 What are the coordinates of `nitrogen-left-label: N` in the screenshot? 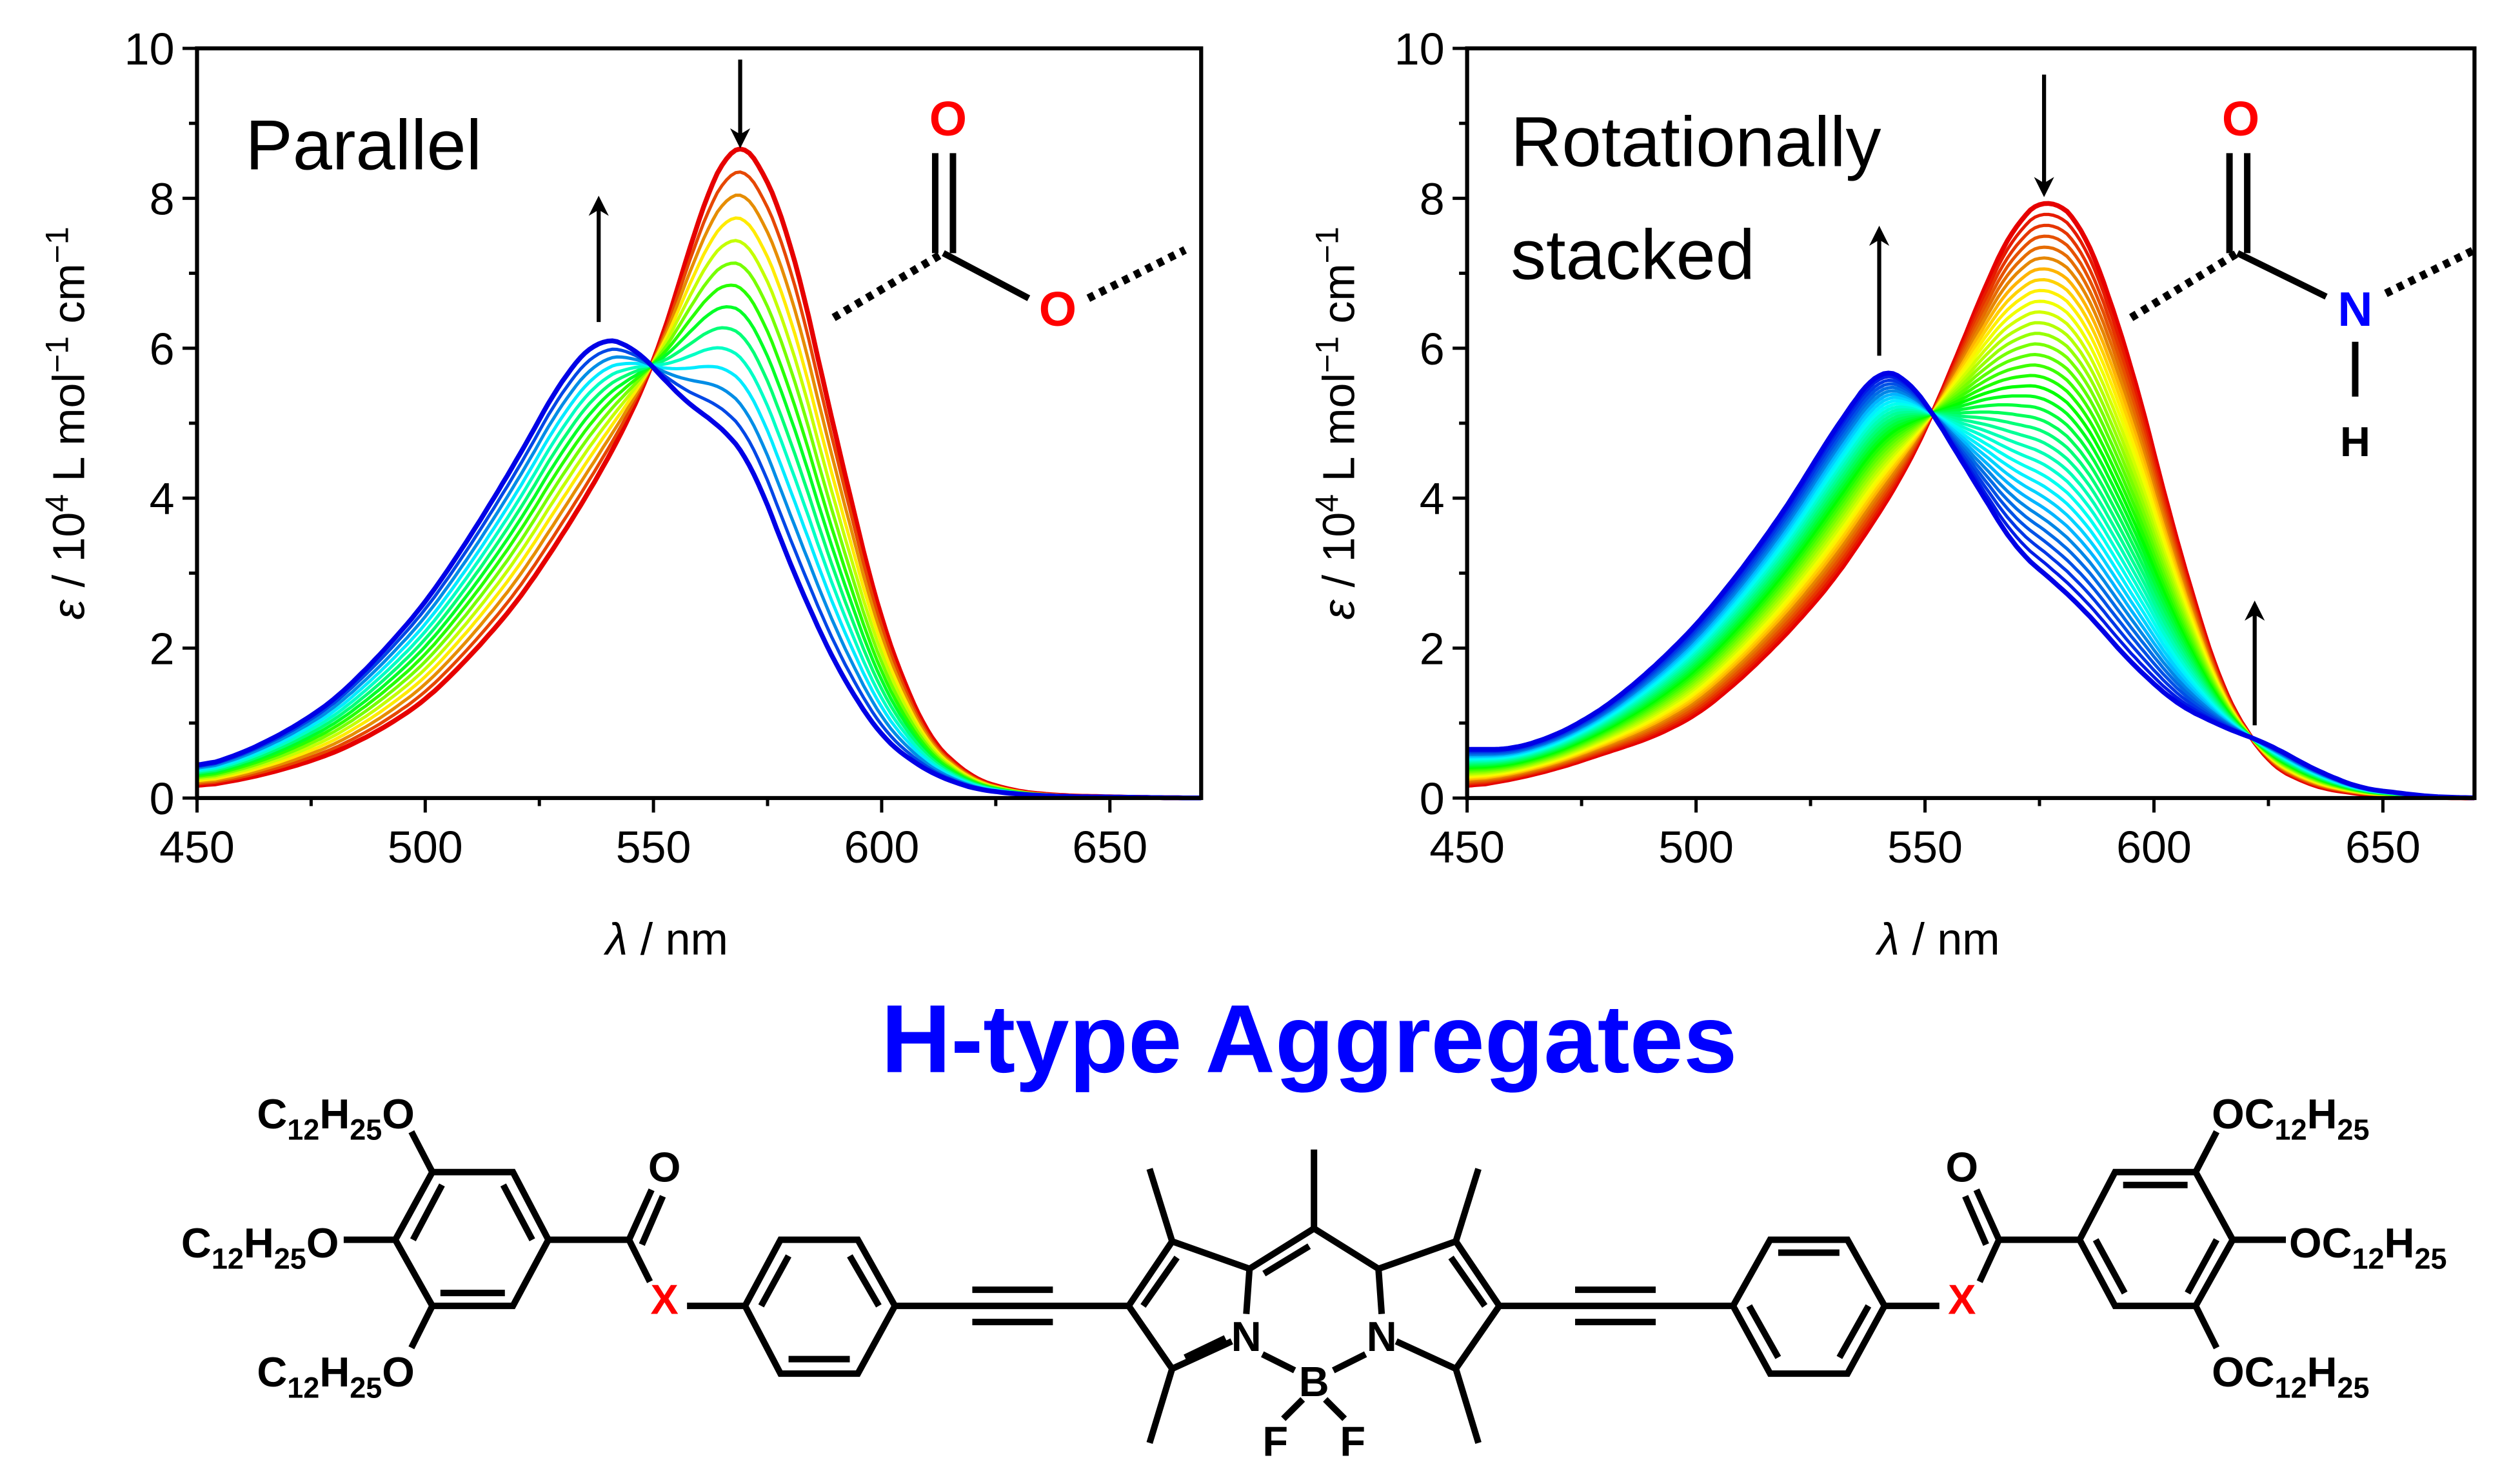 It's located at (1247, 1337).